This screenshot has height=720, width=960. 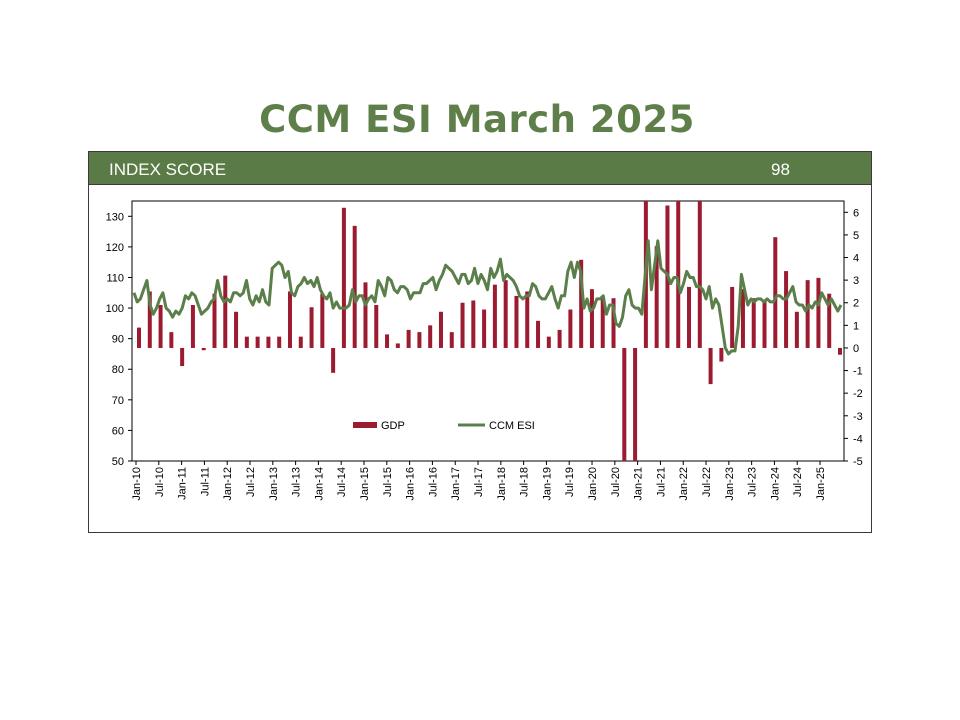 What do you see at coordinates (821, 484) in the screenshot?
I see `x-axis-tick-label: Jan-25` at bounding box center [821, 484].